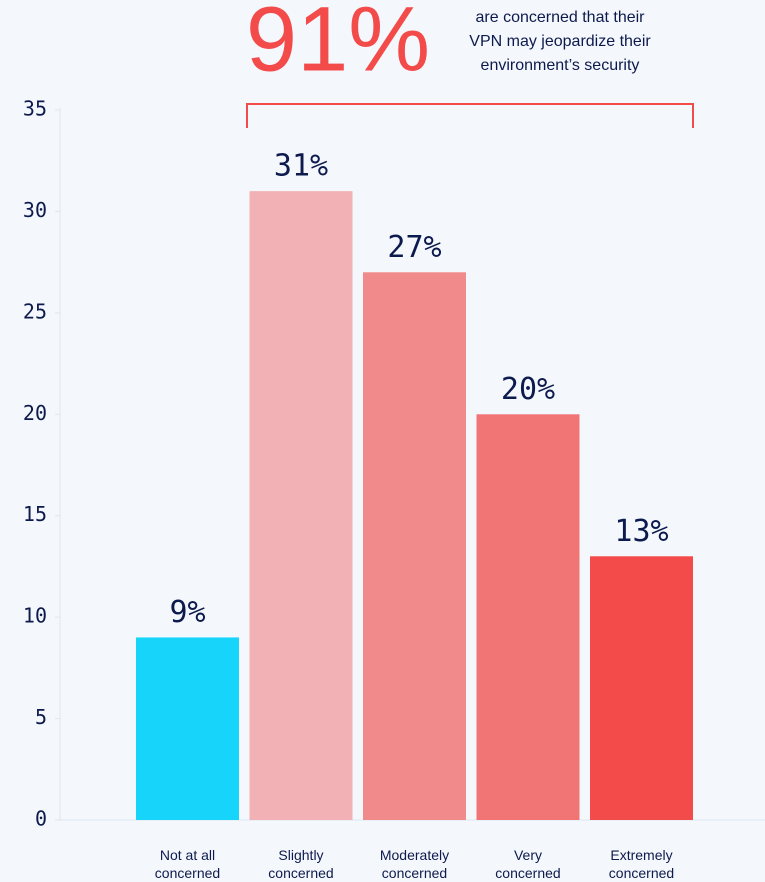 This screenshot has width=765, height=882. I want to click on y-tick-label: 30, so click(35, 210).